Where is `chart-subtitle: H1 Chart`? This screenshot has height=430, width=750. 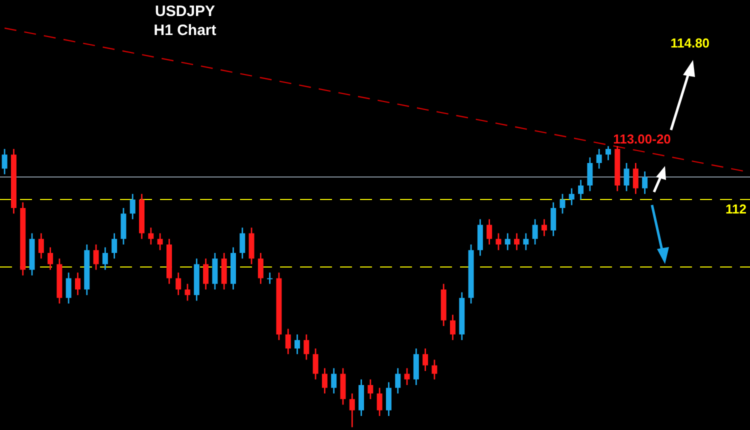 chart-subtitle: H1 Chart is located at coordinates (185, 30).